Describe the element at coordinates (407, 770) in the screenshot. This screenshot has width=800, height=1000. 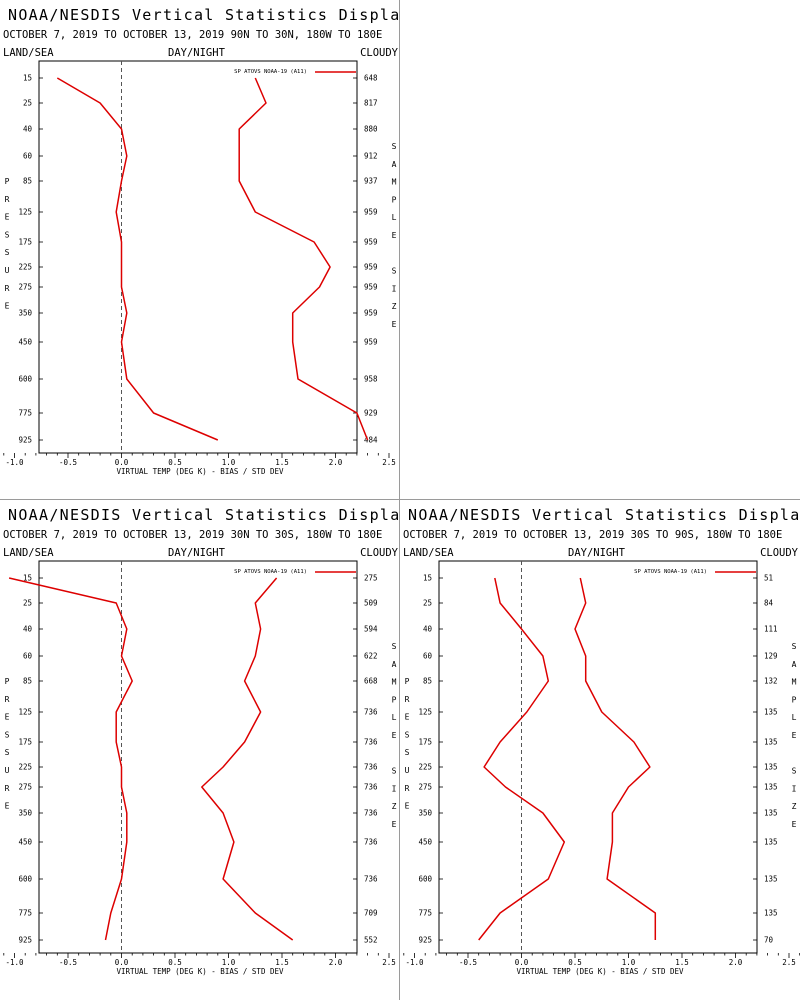
I see `y-axis-label-letter: U` at that location.